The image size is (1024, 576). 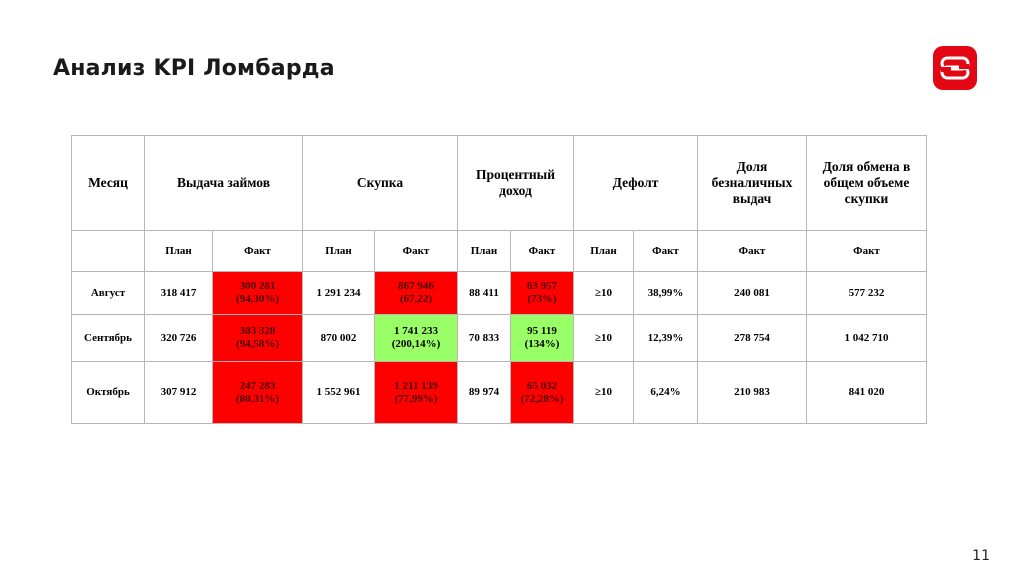 I want to click on header-buyup: Скупка, so click(x=380, y=183).